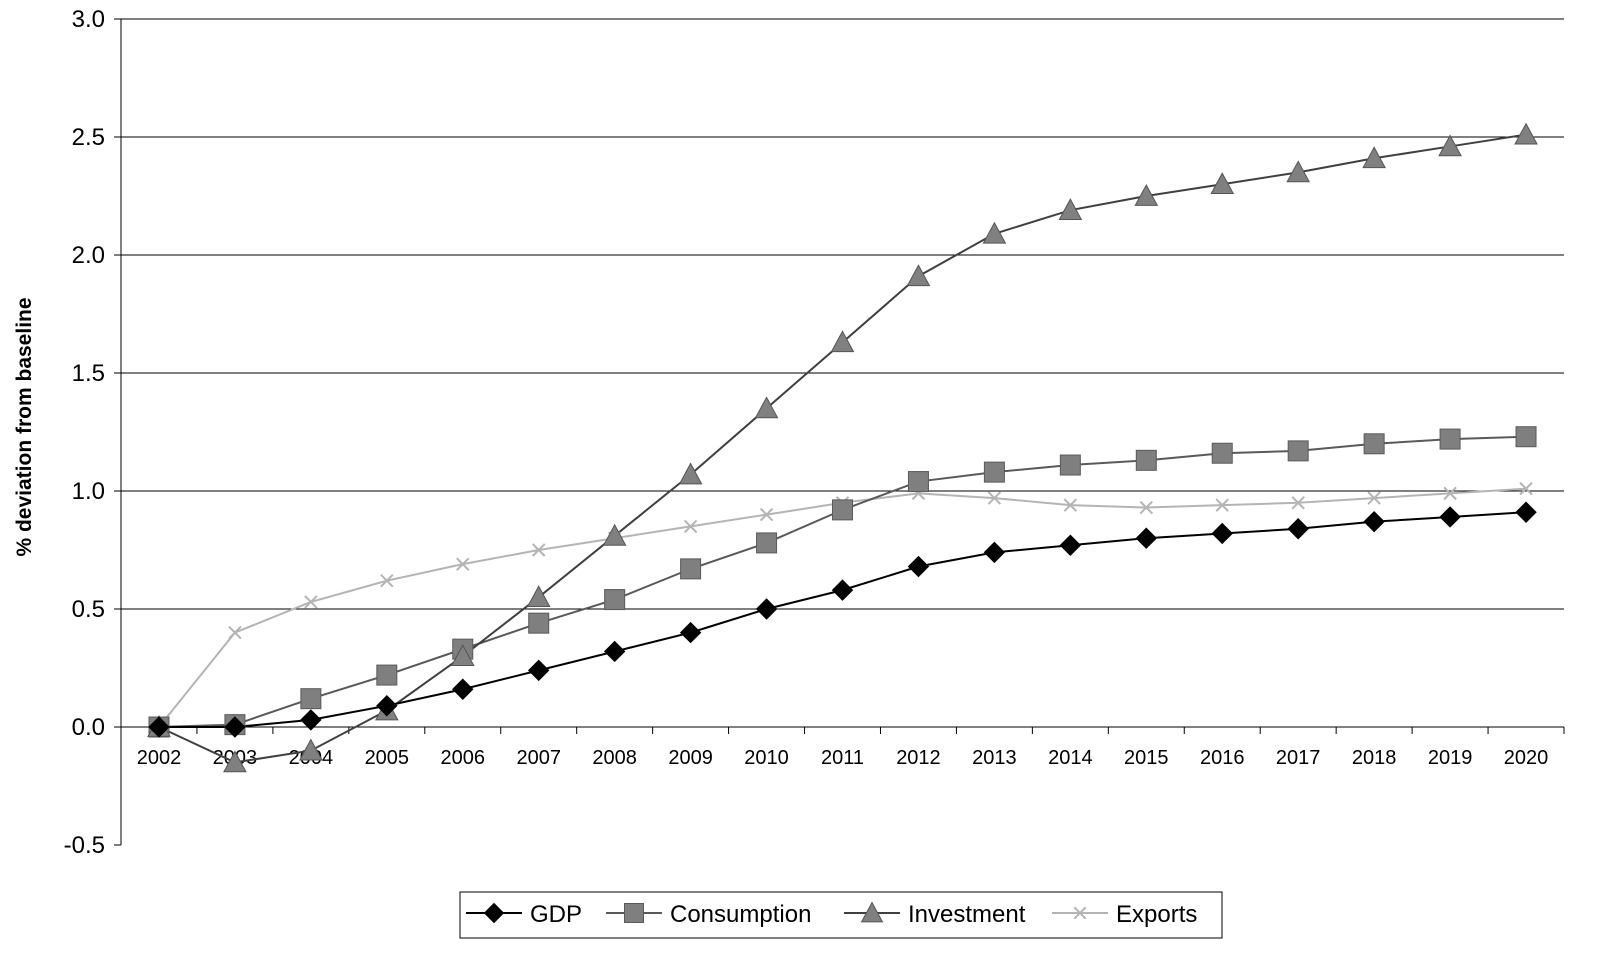 This screenshot has width=1598, height=955. Describe the element at coordinates (1146, 758) in the screenshot. I see `x-tick-label: 2015` at that location.